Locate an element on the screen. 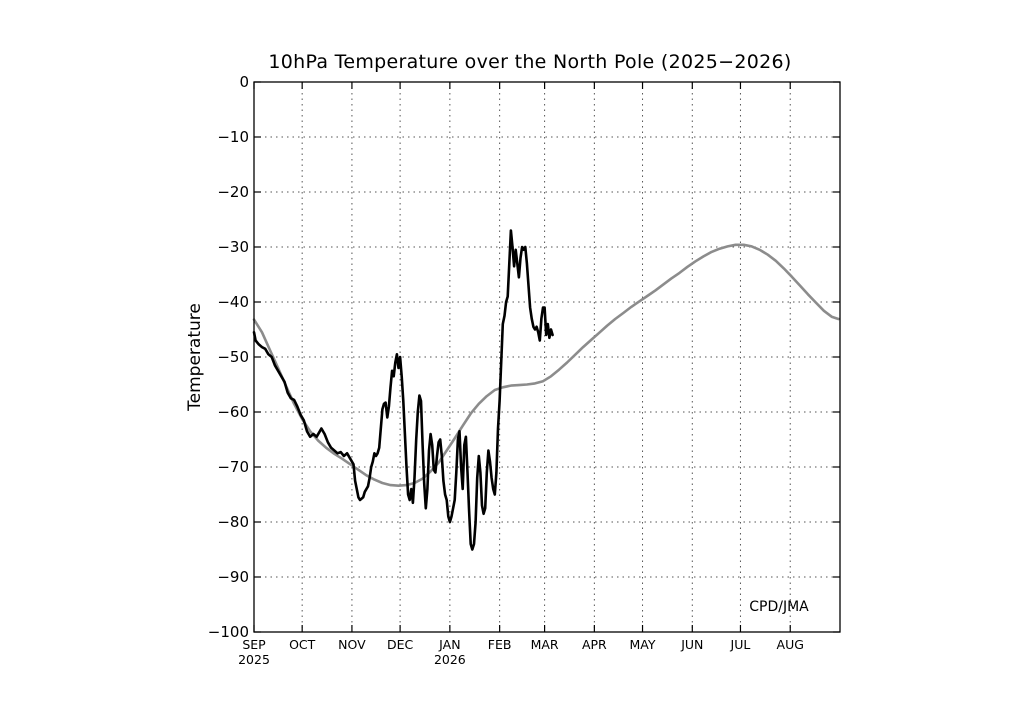  x-tick-label: DEC is located at coordinates (400, 644).